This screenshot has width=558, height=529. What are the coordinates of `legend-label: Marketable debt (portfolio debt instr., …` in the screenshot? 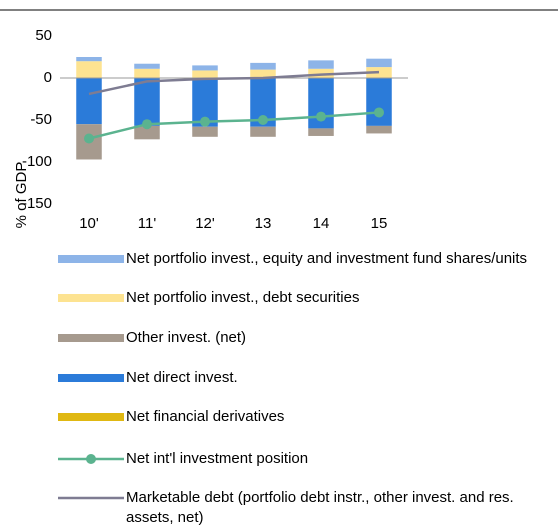 It's located at (320, 507).